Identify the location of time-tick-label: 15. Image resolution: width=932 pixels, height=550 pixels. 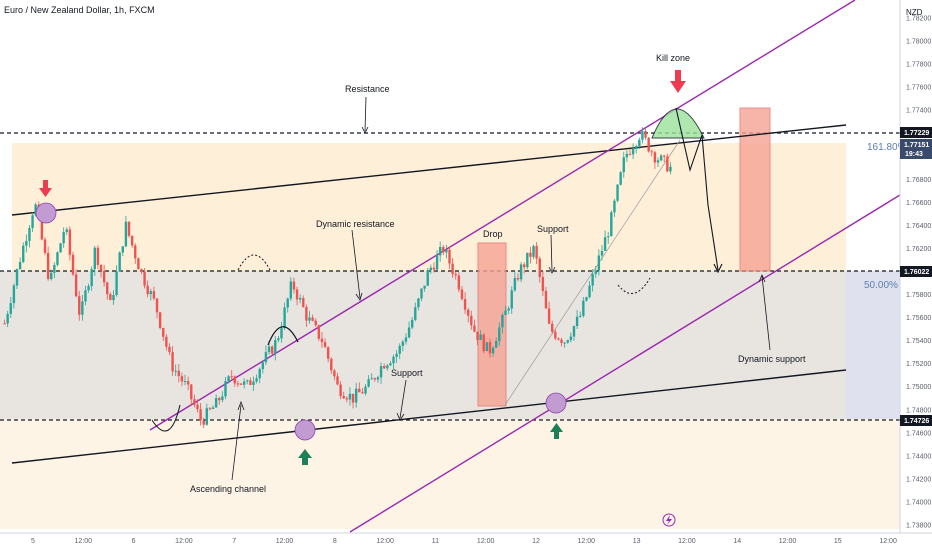
(838, 541).